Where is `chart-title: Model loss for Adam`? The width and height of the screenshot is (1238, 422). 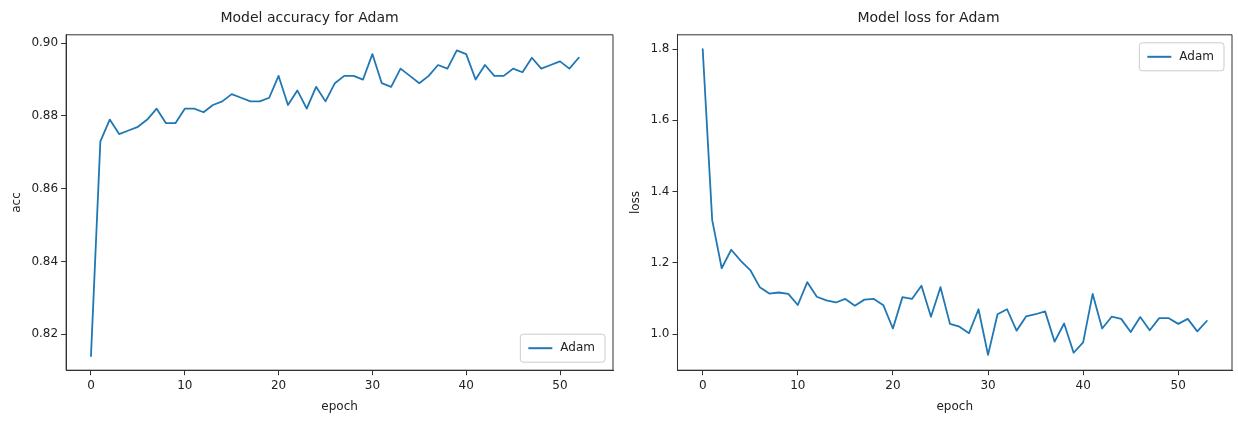 chart-title: Model loss for Adam is located at coordinates (928, 17).